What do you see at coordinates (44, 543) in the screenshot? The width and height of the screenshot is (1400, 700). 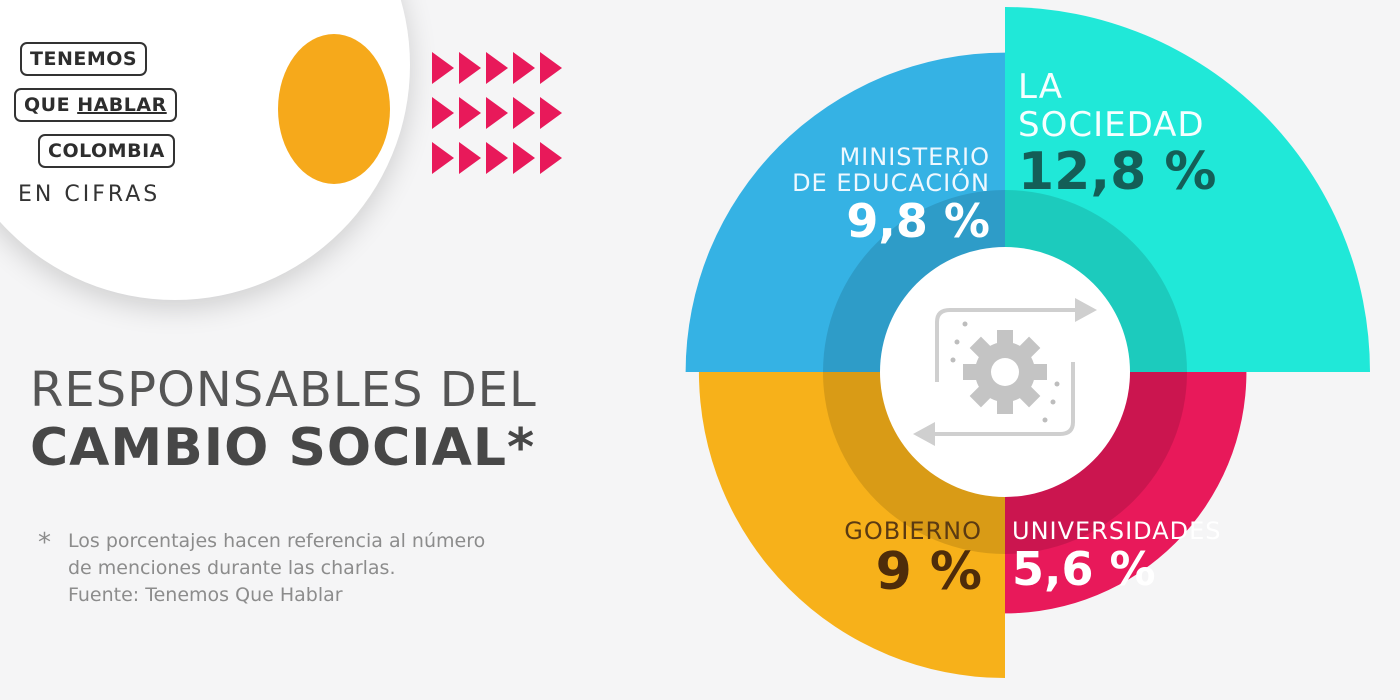 I see `footnote-asterisk: *` at bounding box center [44, 543].